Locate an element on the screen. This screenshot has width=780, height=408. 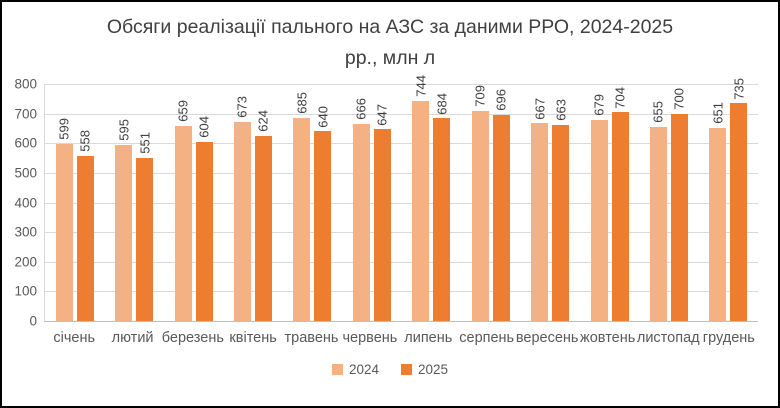
bar-value-label: 551 is located at coordinates (145, 143).